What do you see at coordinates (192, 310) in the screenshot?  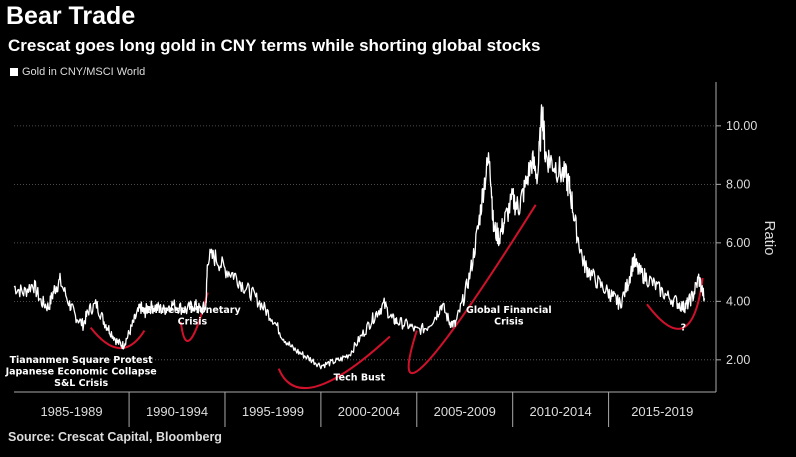 I see `annotation-label: Chinese Monetary` at bounding box center [192, 310].